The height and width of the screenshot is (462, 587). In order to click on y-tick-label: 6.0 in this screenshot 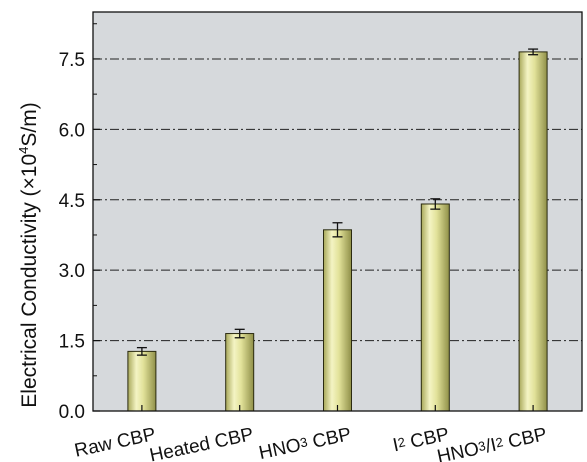, I will do `click(72, 130)`.